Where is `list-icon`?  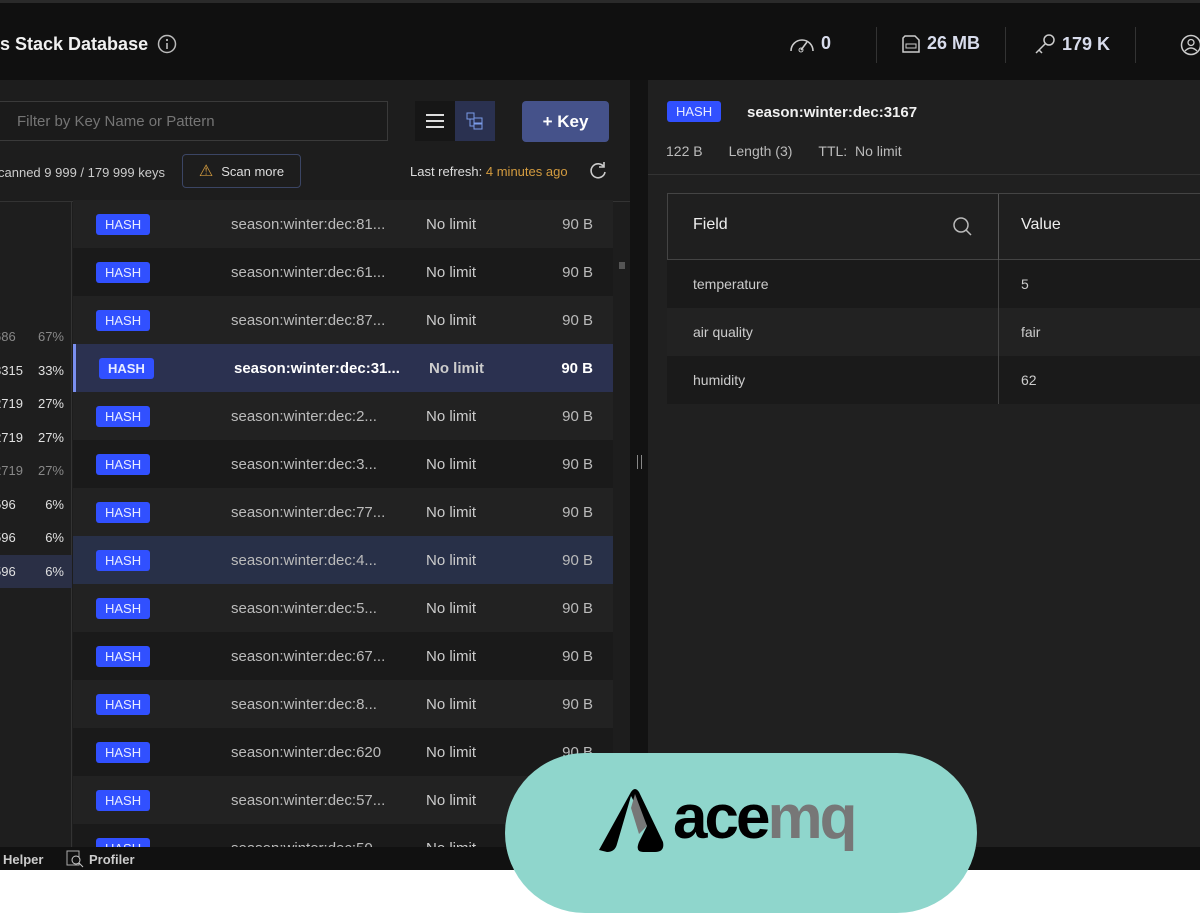 list-icon is located at coordinates (435, 121).